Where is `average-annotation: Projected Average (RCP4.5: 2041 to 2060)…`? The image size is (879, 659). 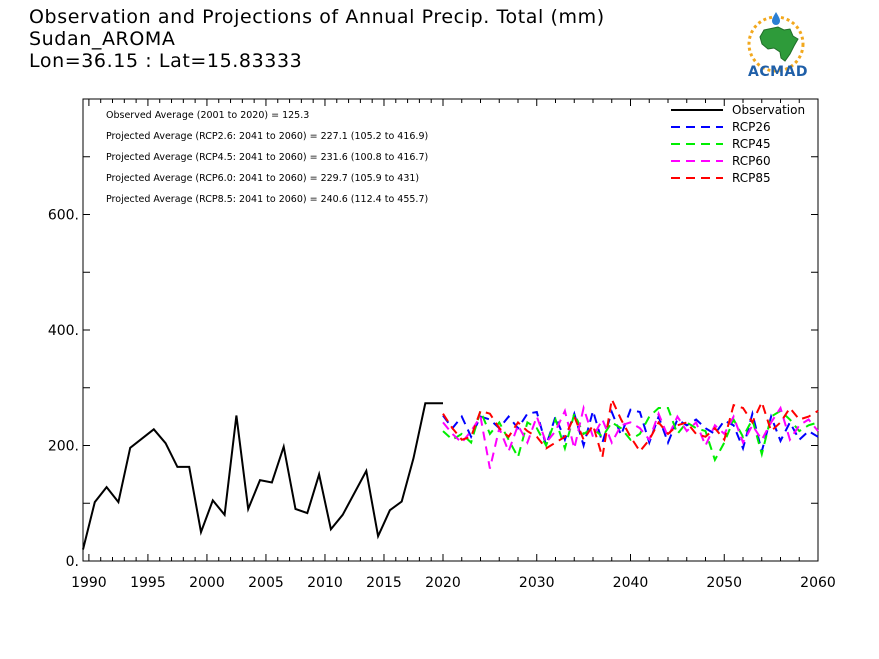
average-annotation: Projected Average (RCP4.5: 2041 to 2060)… is located at coordinates (267, 157).